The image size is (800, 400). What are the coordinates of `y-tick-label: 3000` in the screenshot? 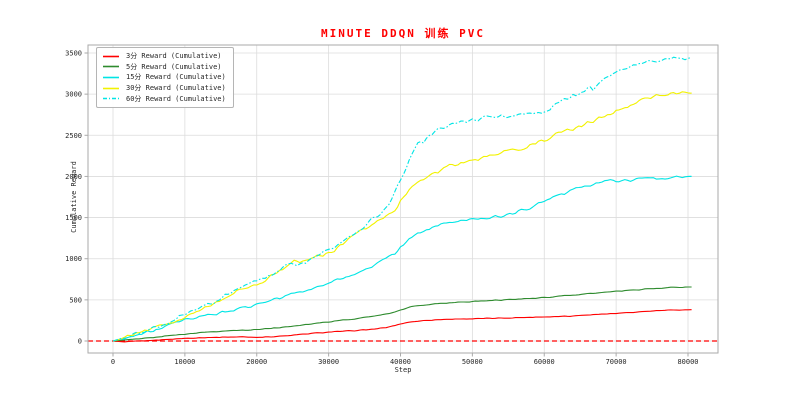 It's located at (73, 95).